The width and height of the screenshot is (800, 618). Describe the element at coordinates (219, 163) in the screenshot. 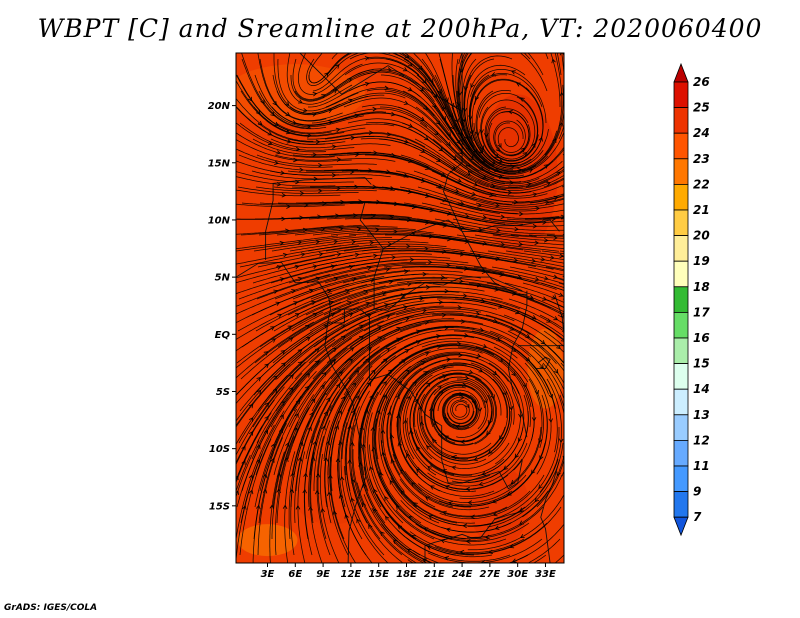

I see `y-tick-label: 15N` at that location.